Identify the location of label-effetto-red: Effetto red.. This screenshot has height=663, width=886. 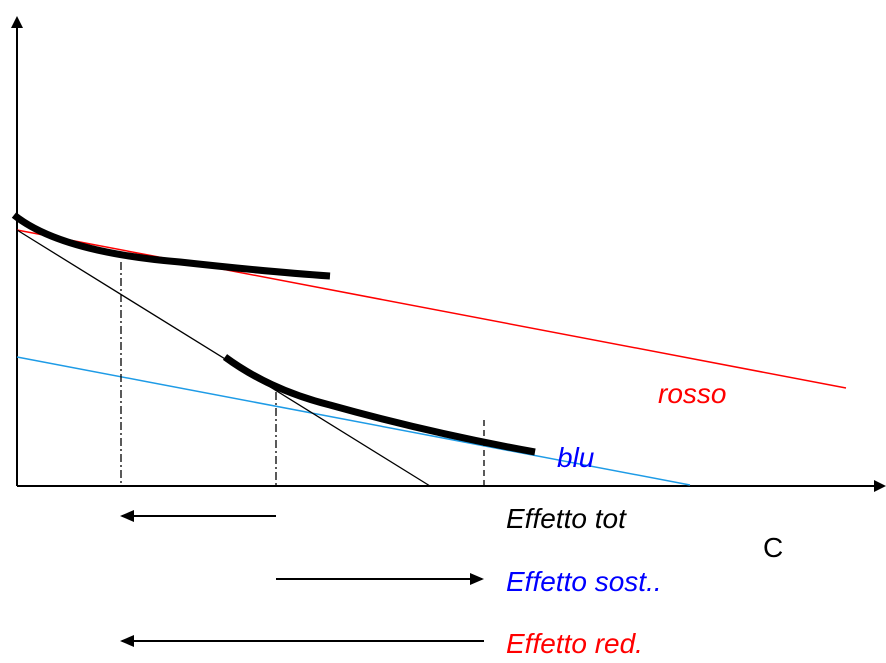
(574, 643).